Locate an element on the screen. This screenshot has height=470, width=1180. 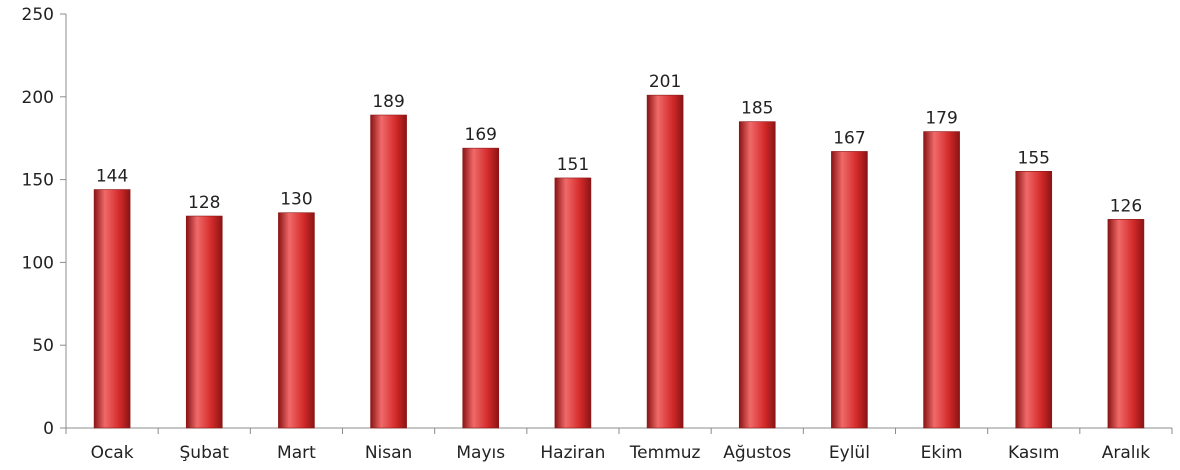
x-tick-label: Eylül is located at coordinates (849, 453).